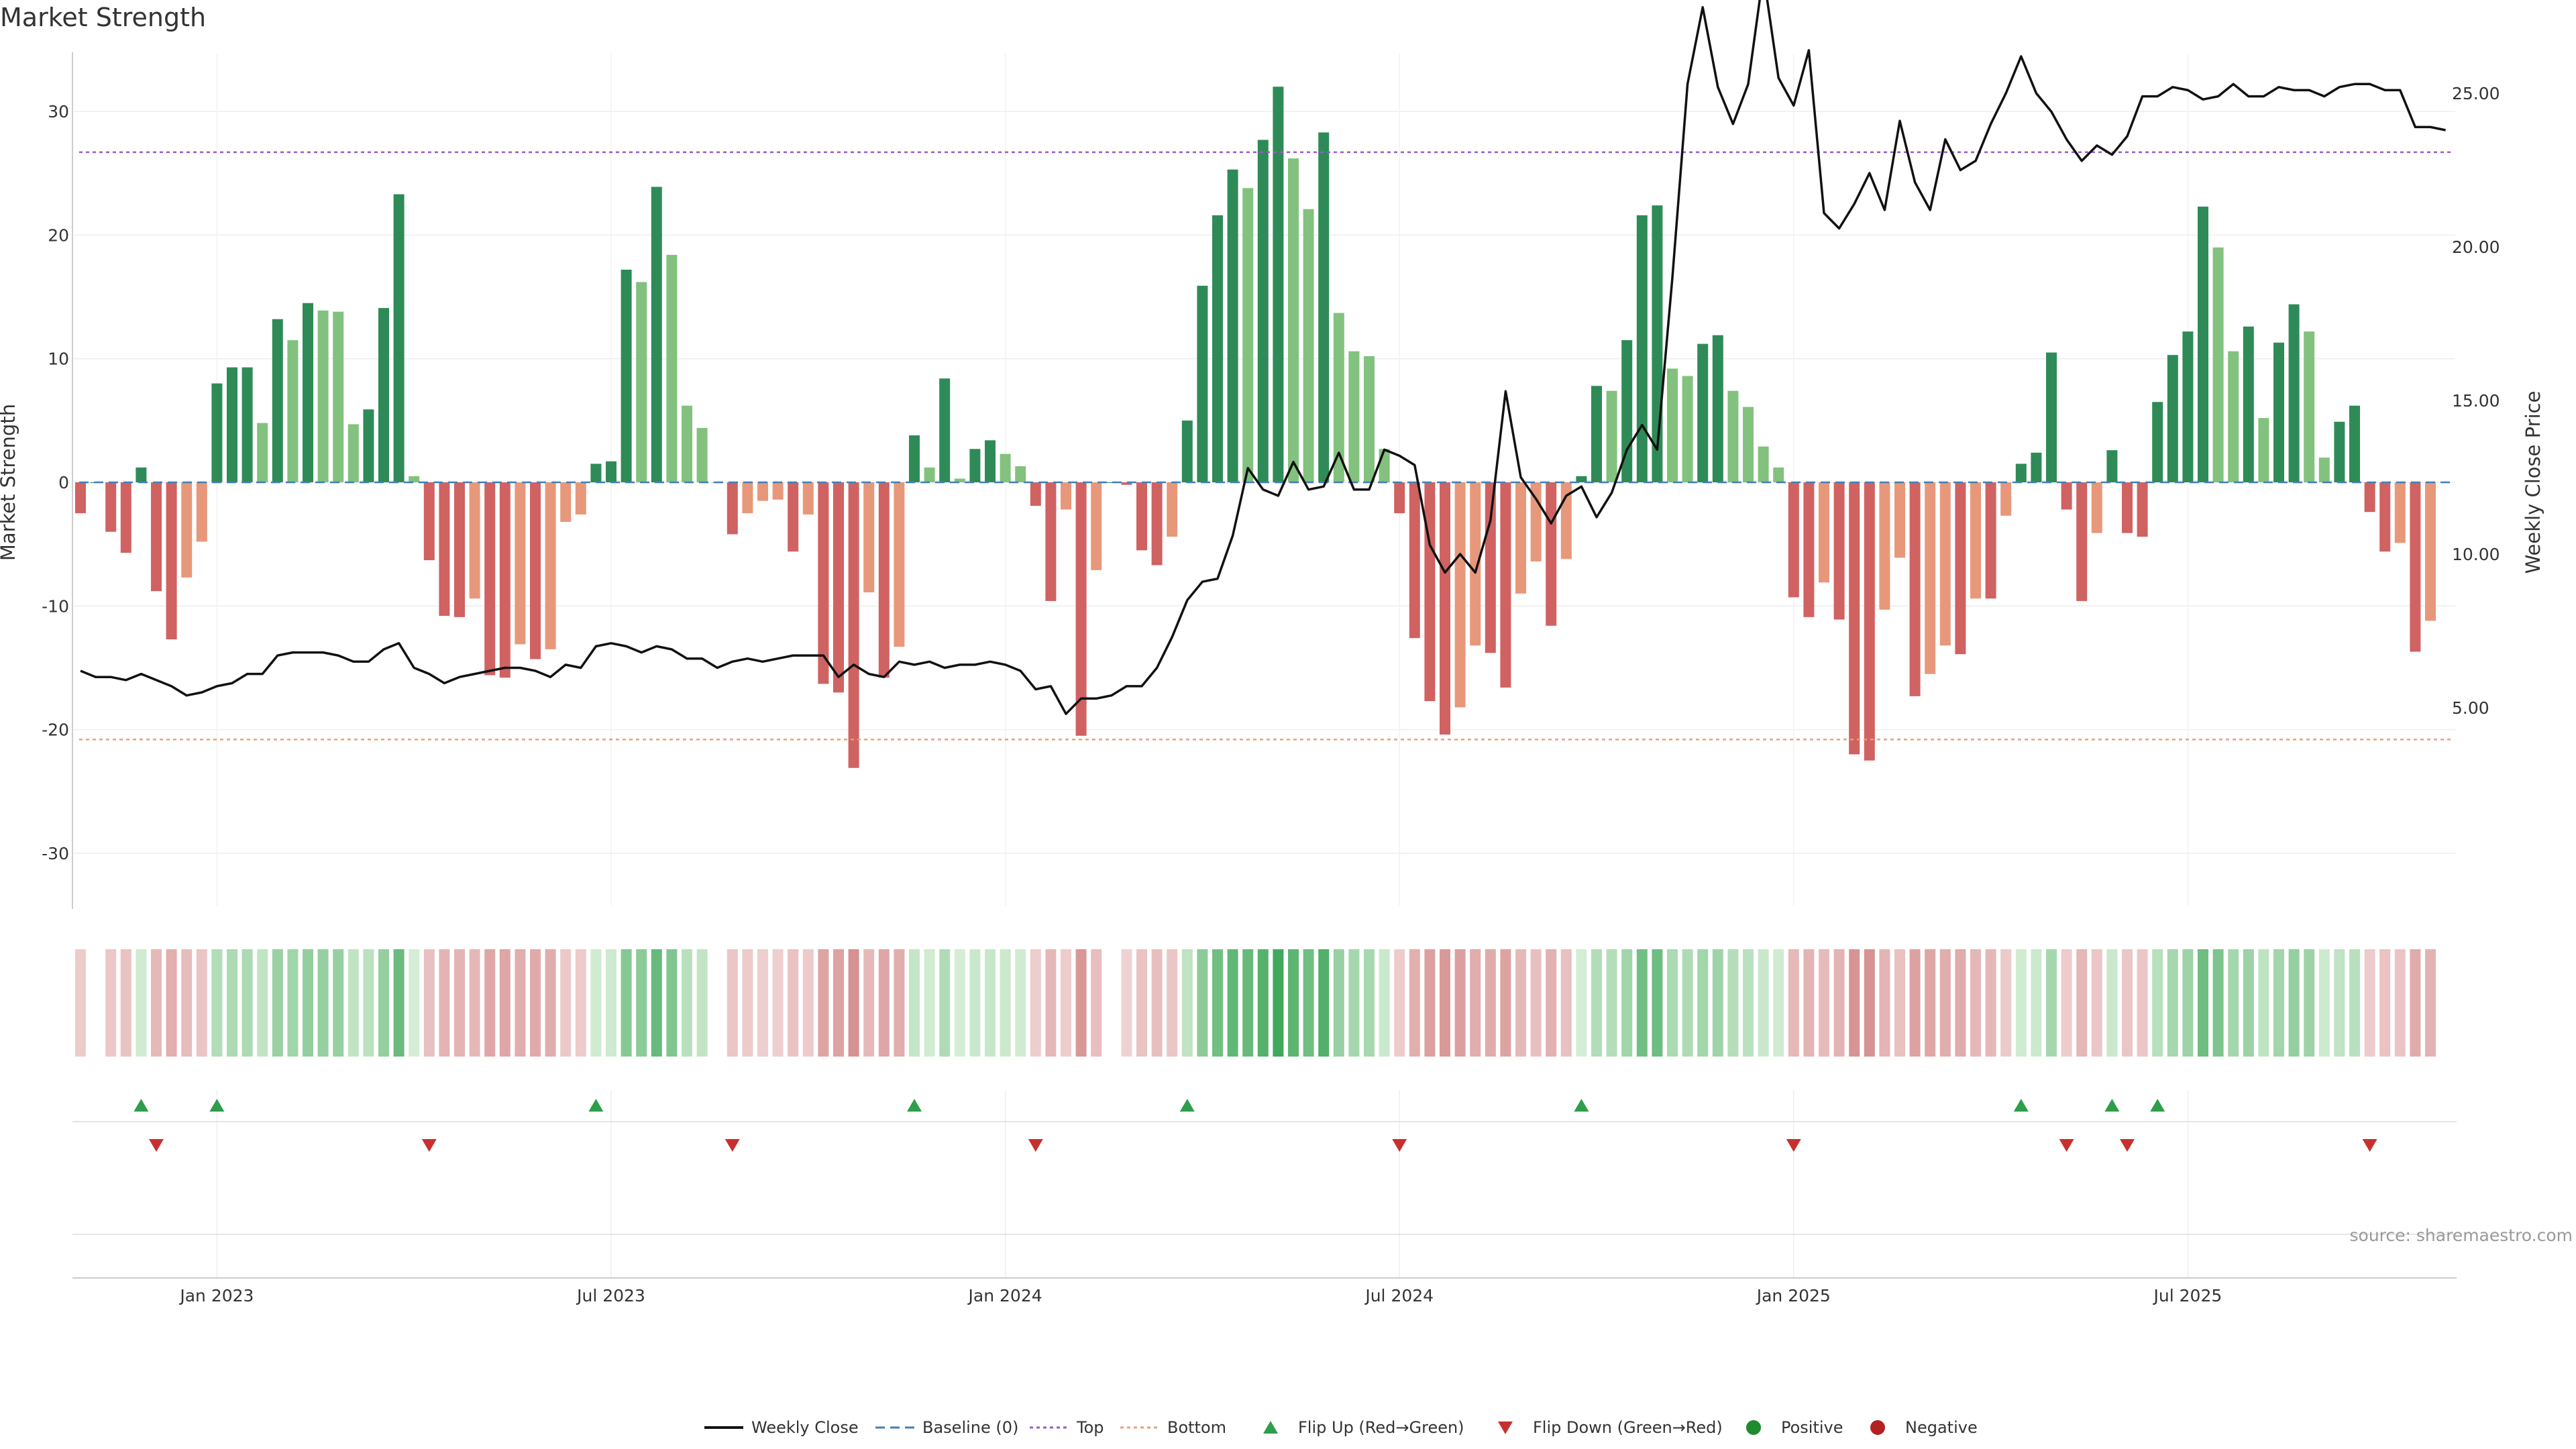 The height and width of the screenshot is (1449, 2576). I want to click on left-tick-label-1: 20, so click(58, 235).